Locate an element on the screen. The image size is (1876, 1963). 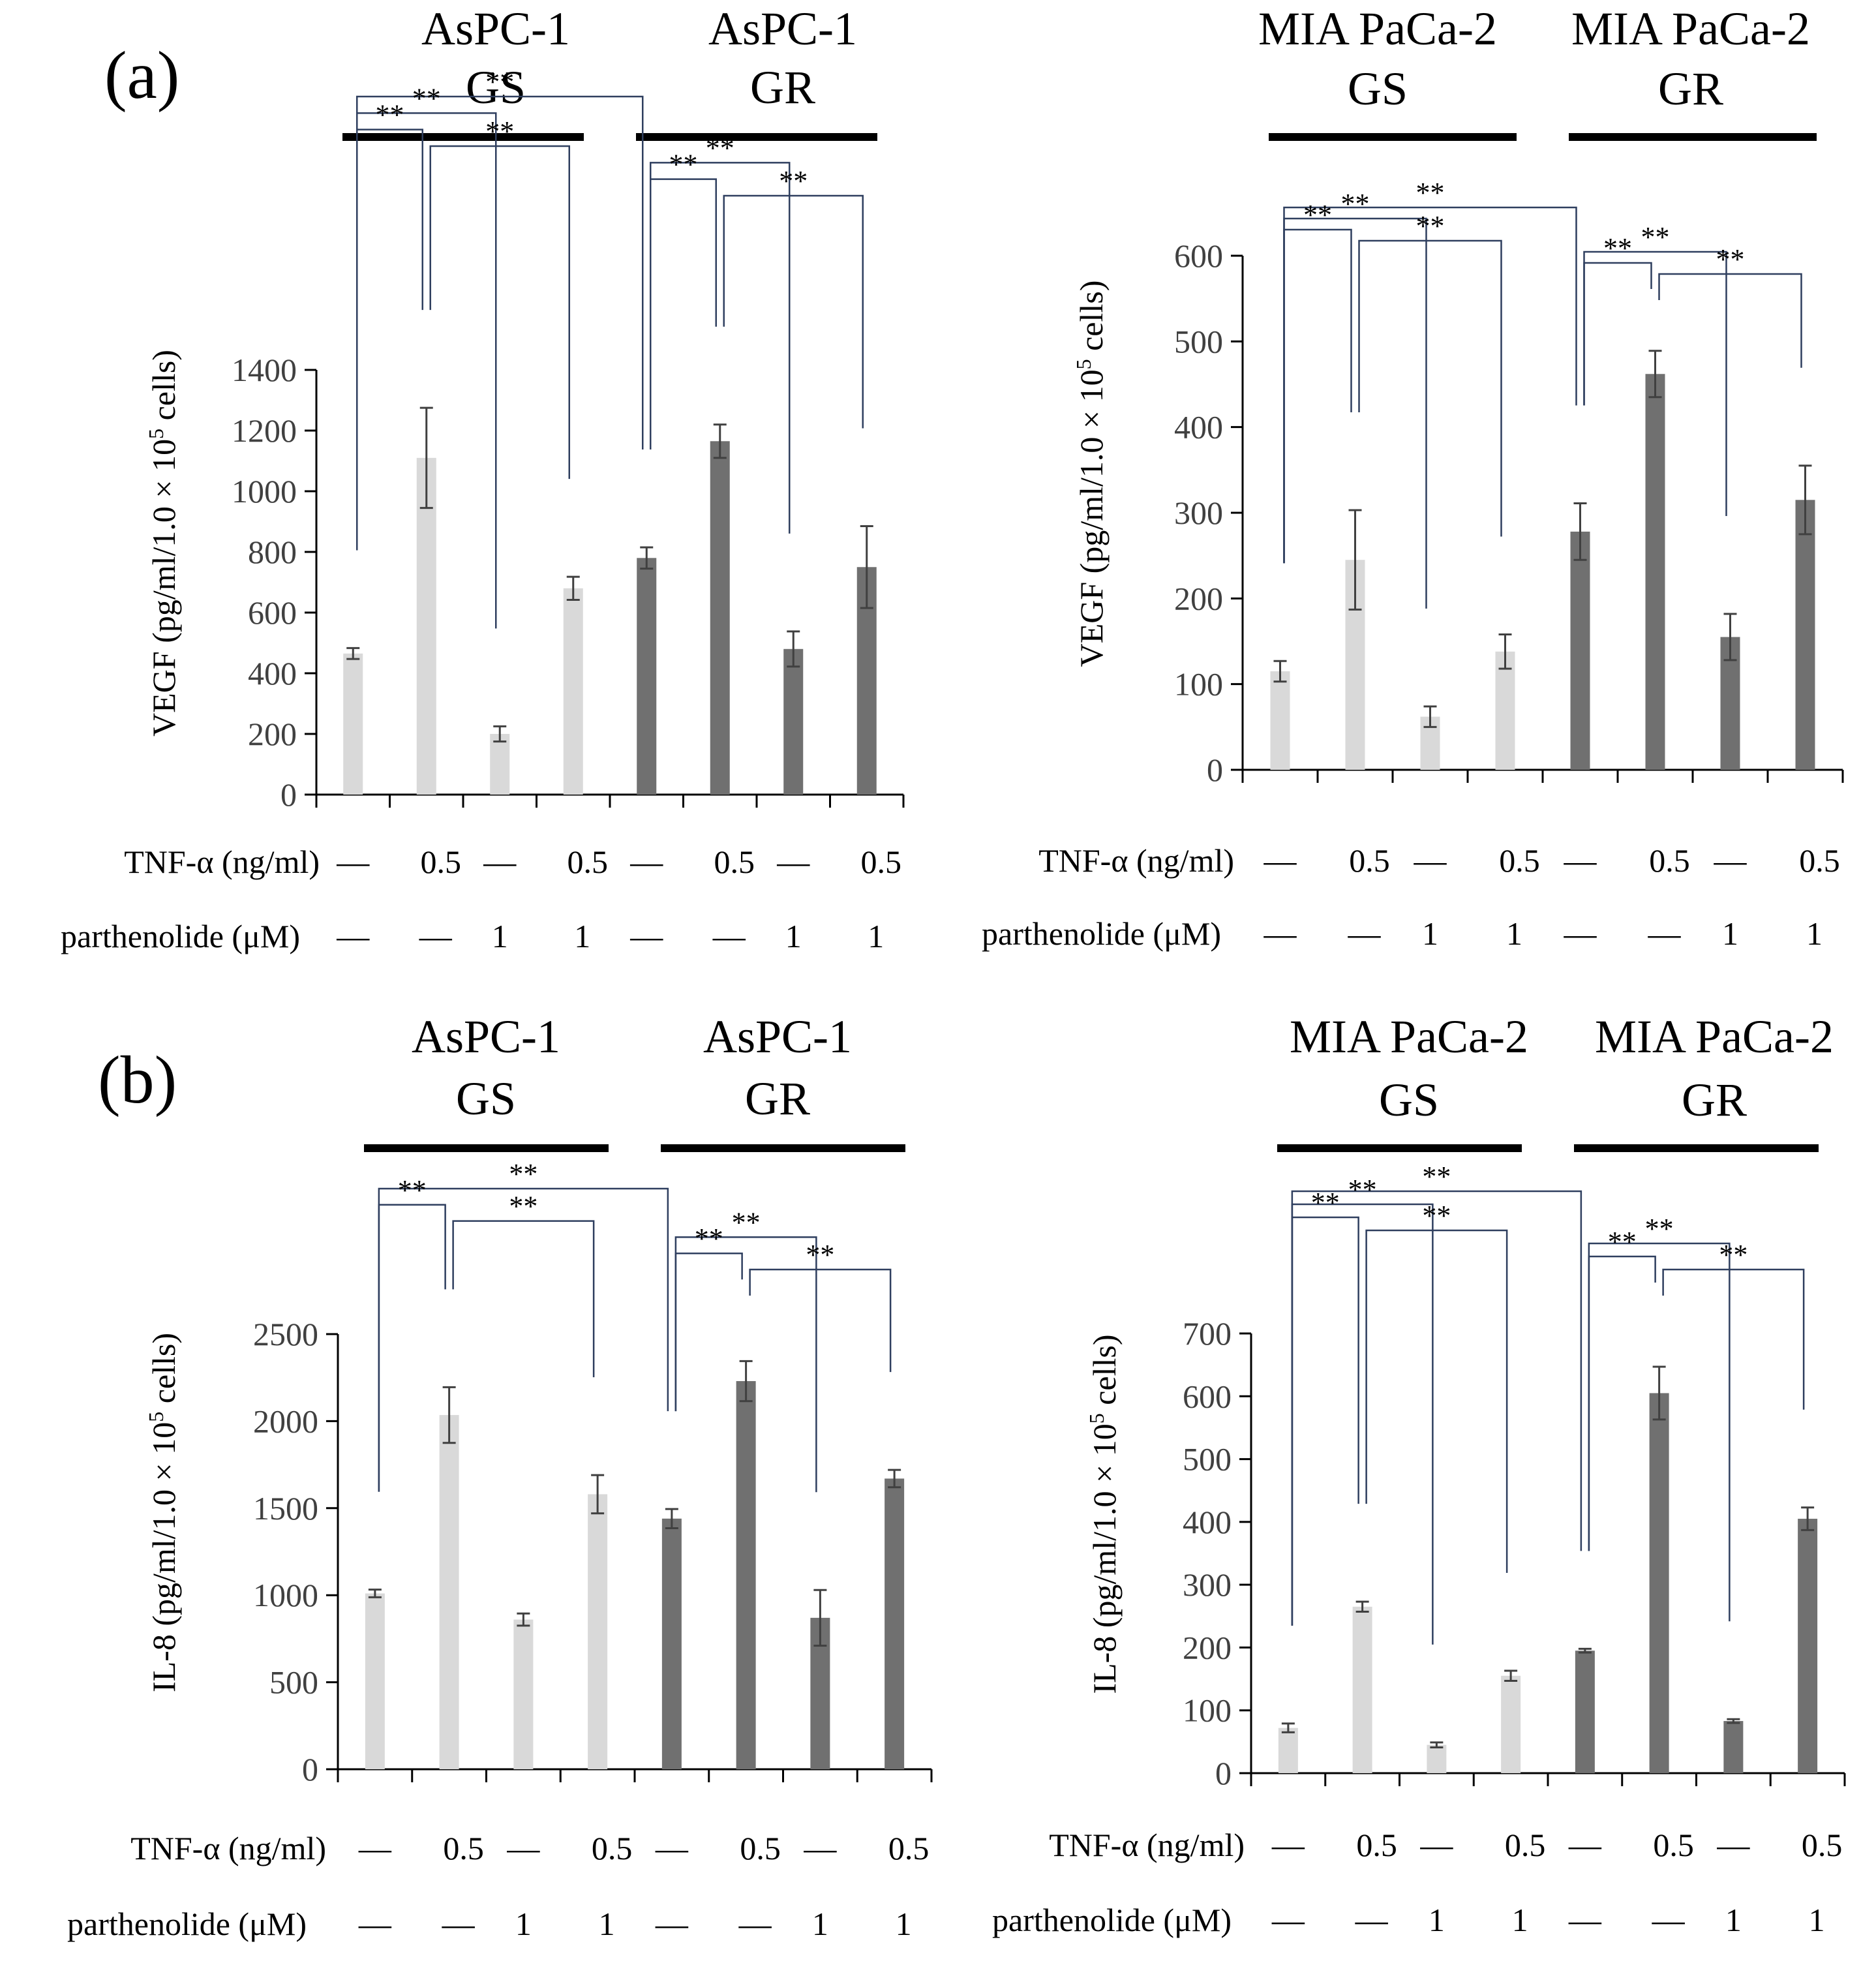
group-label-type: GS is located at coordinates (486, 1099).